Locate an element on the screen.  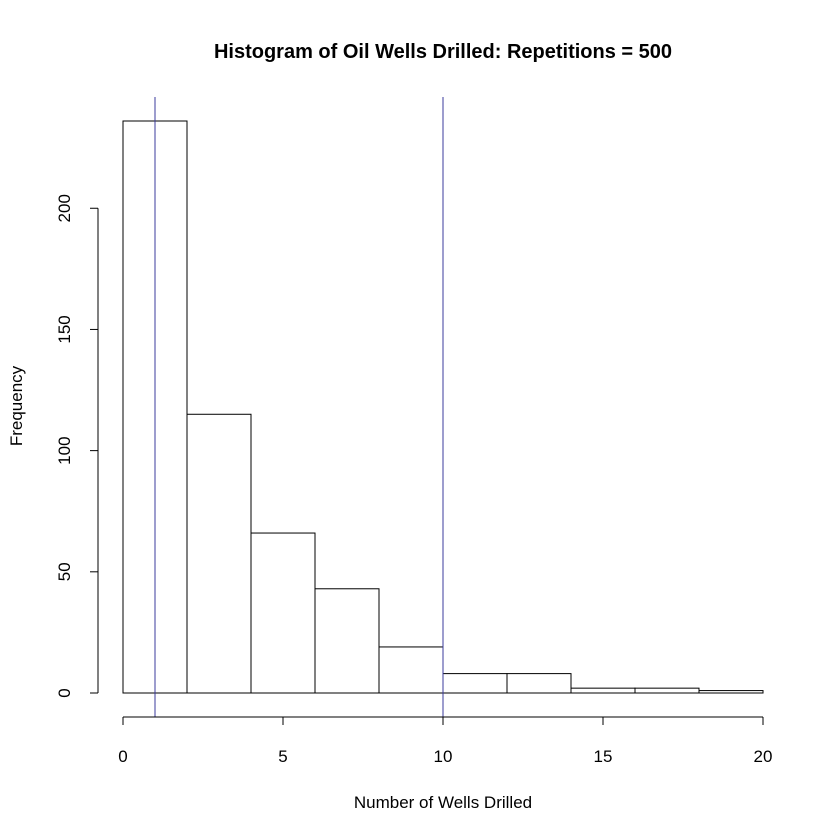
x-axis: 0 5 10 15 20 is located at coordinates (445, 741).